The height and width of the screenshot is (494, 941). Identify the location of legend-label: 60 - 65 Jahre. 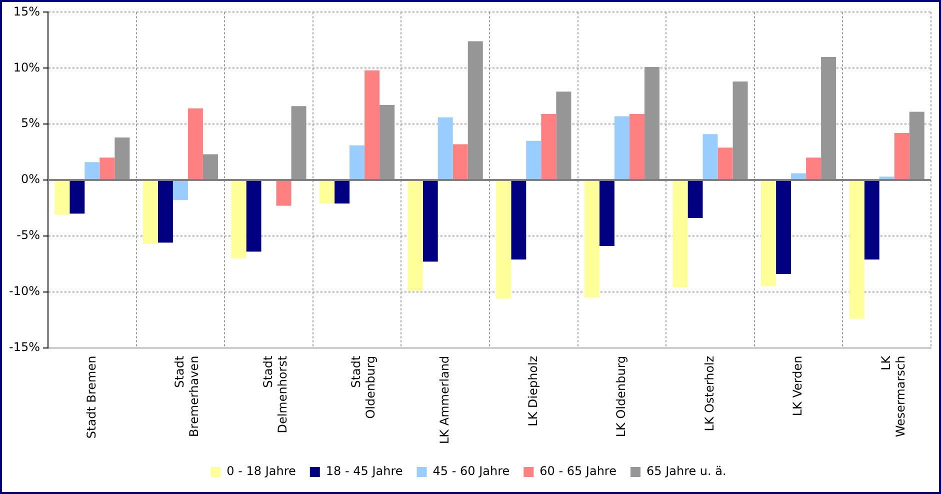
(578, 471).